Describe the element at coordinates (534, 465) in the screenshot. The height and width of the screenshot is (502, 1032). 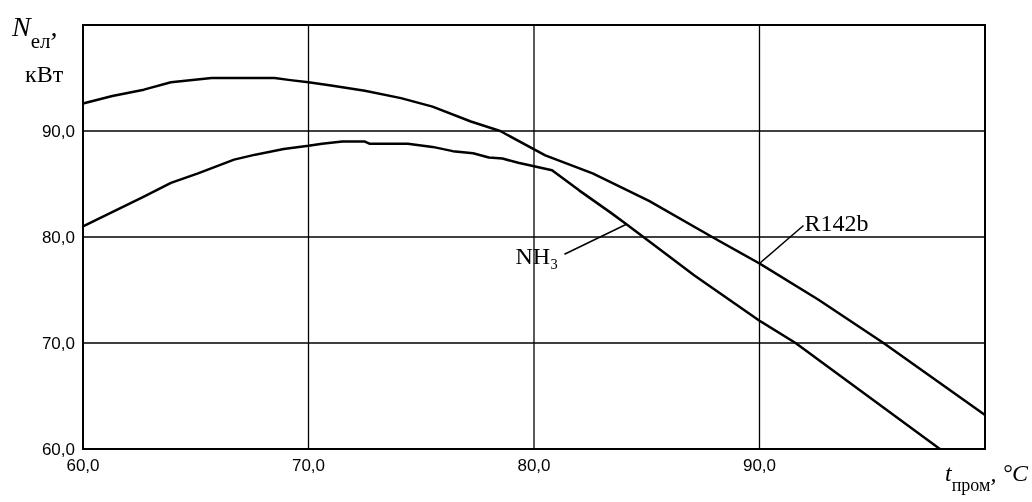
I see `x-tick-label: 80,0` at that location.